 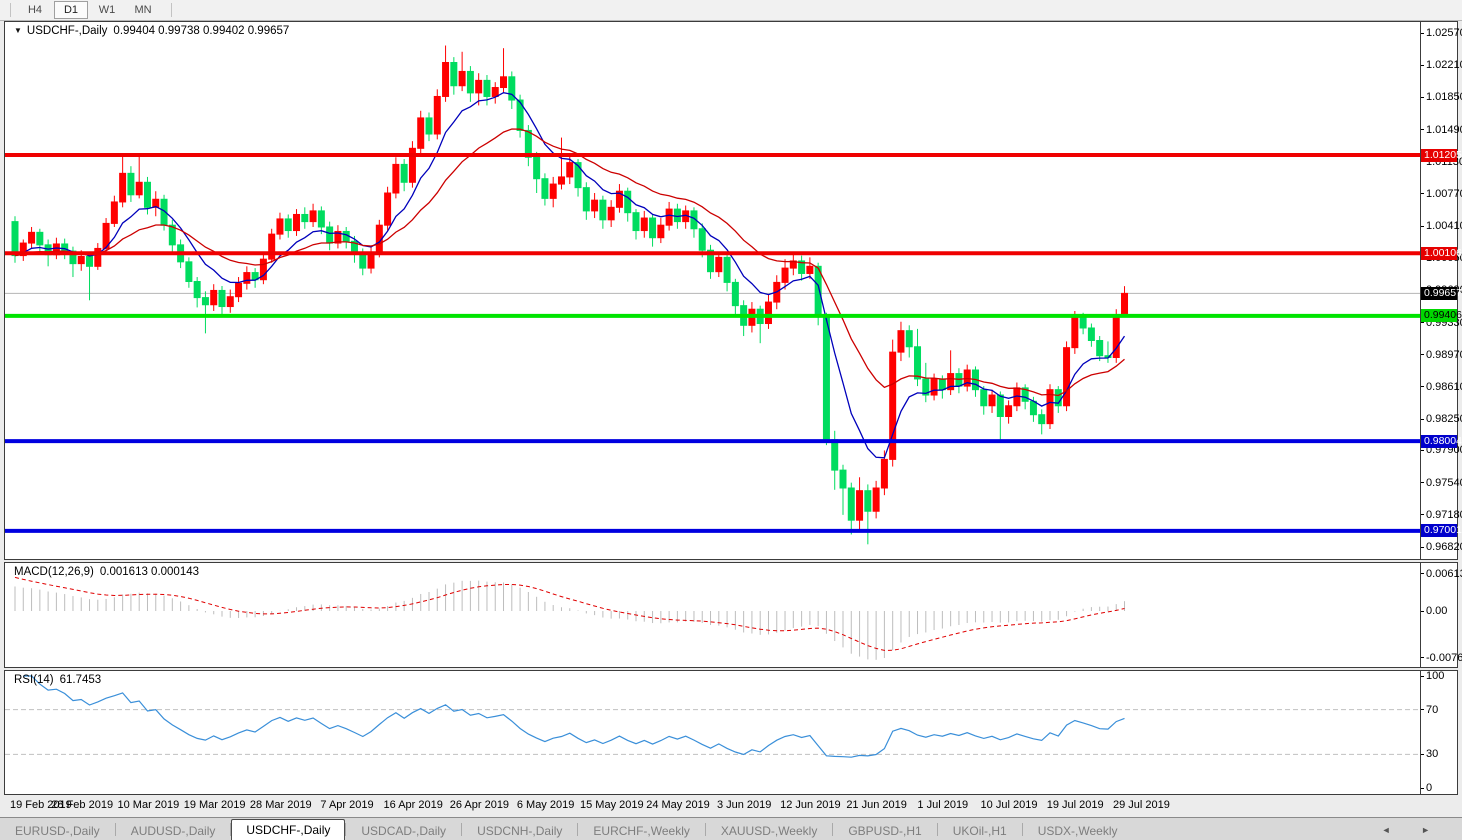 What do you see at coordinates (1077, 831) in the screenshot?
I see `chart-tab-usdx-weekly: USDX-,Weekly` at bounding box center [1077, 831].